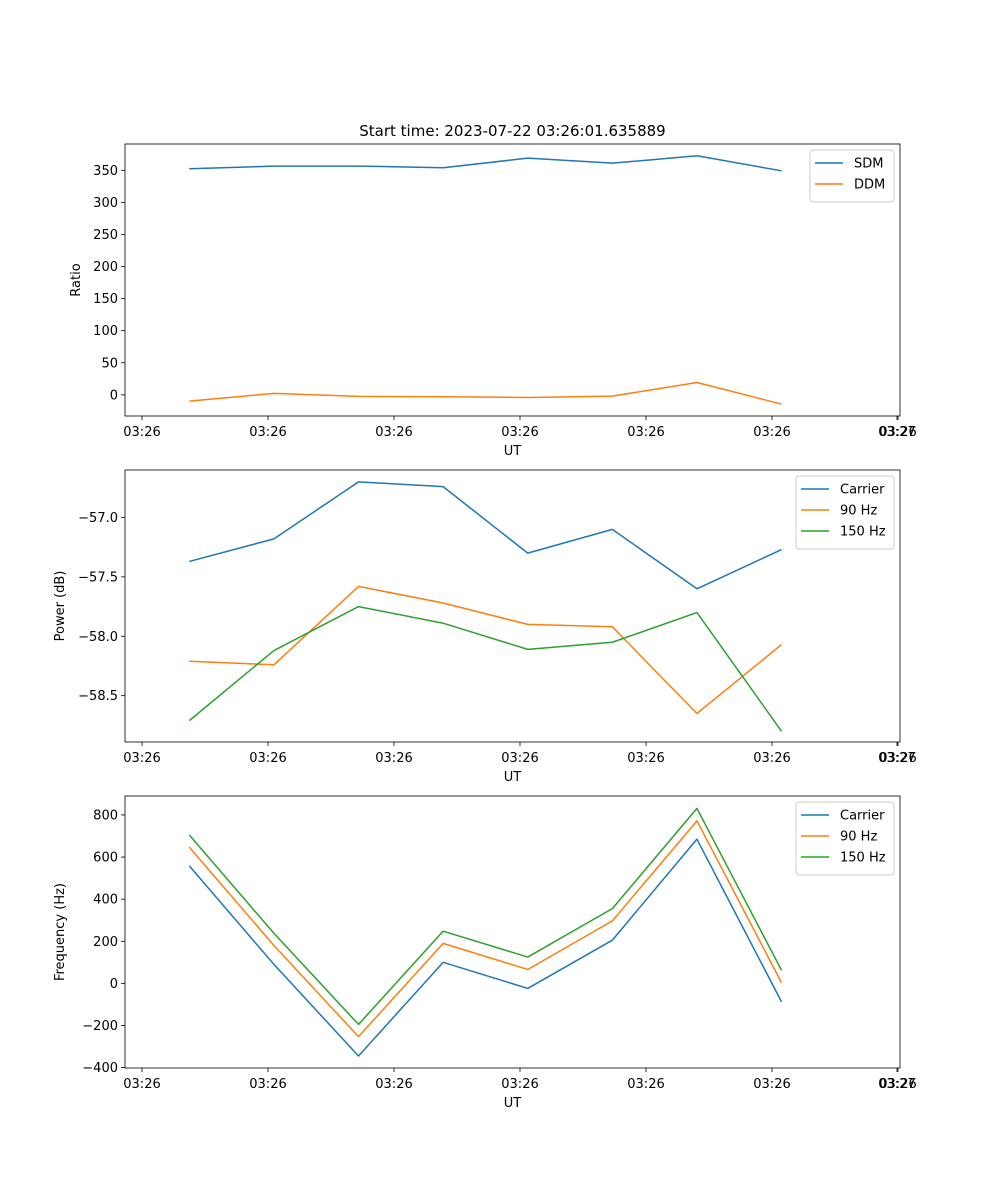 Image resolution: width=1000 pixels, height=1200 pixels. Describe the element at coordinates (98, 637) in the screenshot. I see `chart-1-y-tick-label: −58.0` at that location.